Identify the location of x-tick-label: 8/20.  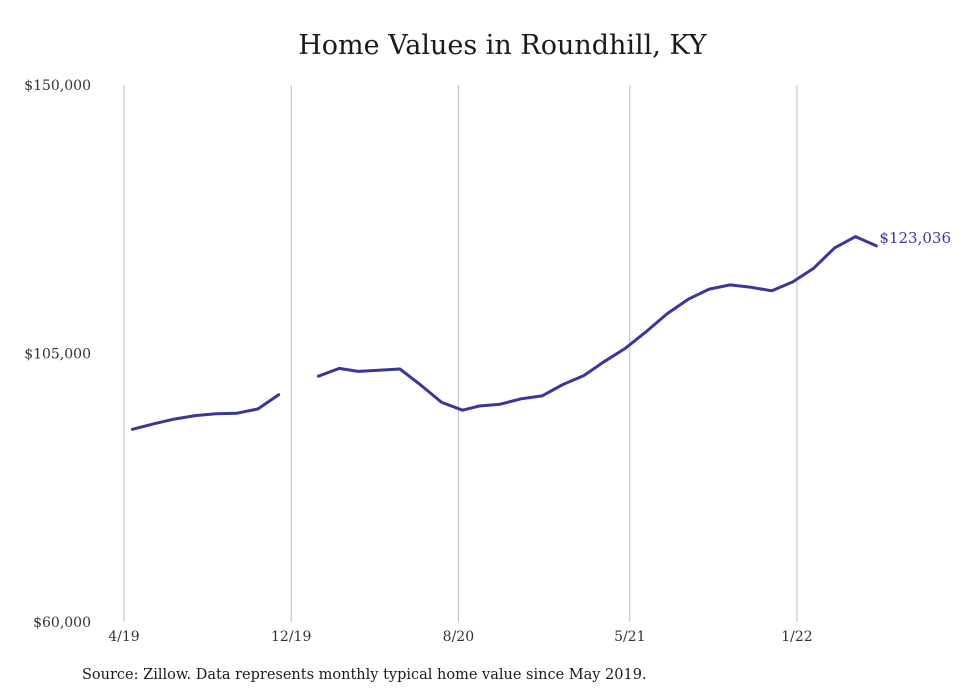
(458, 637).